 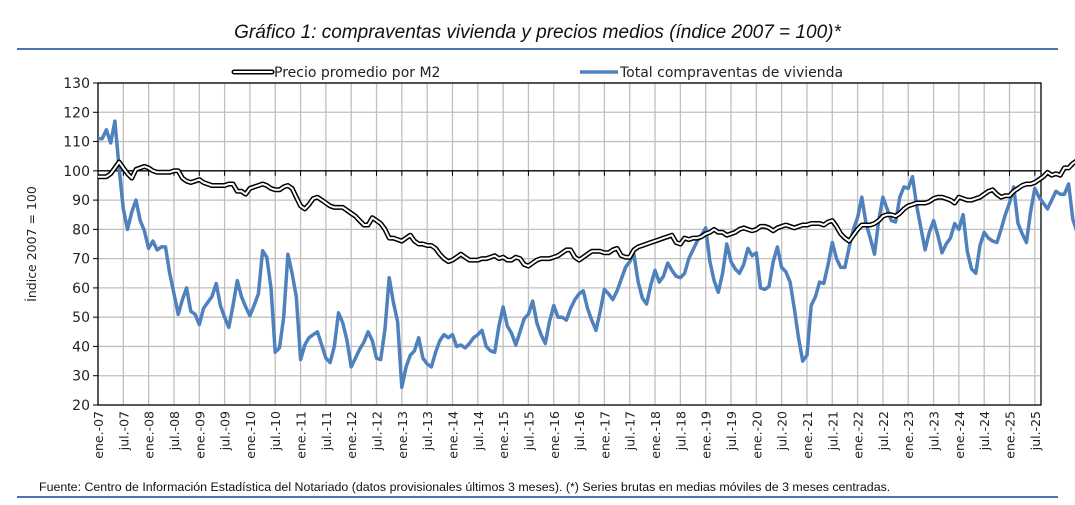 What do you see at coordinates (174, 431) in the screenshot?
I see `x-tick-label: jul.-08` at bounding box center [174, 431].